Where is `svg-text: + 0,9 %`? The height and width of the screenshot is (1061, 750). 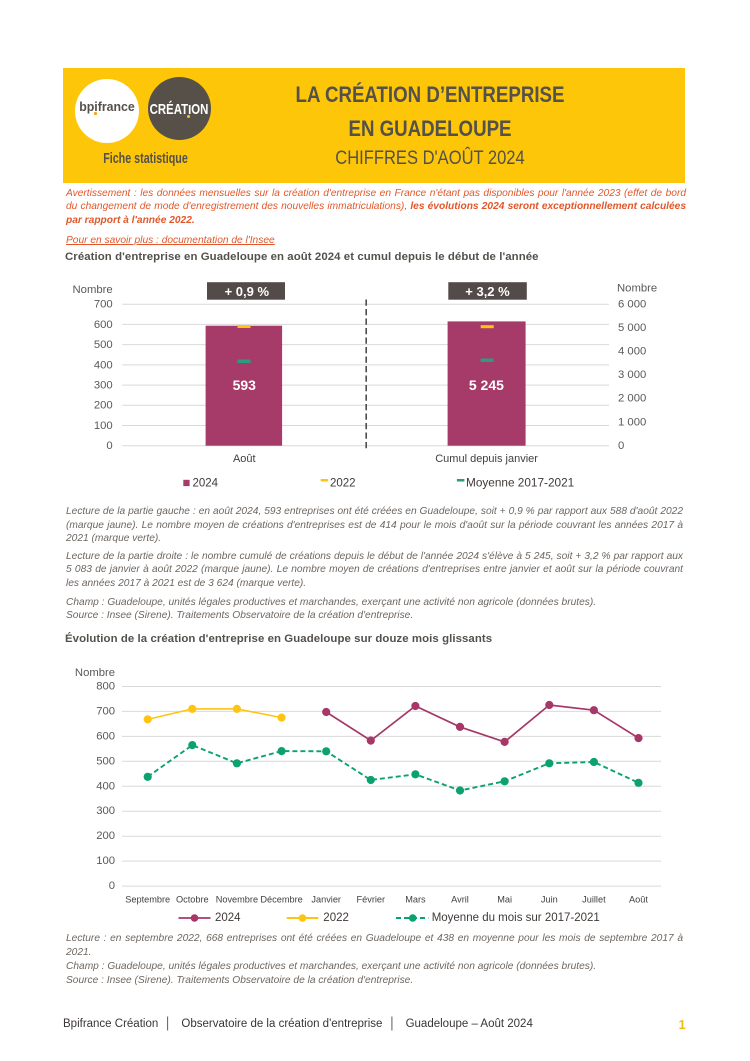 svg-text: + 0,9 % is located at coordinates (247, 291).